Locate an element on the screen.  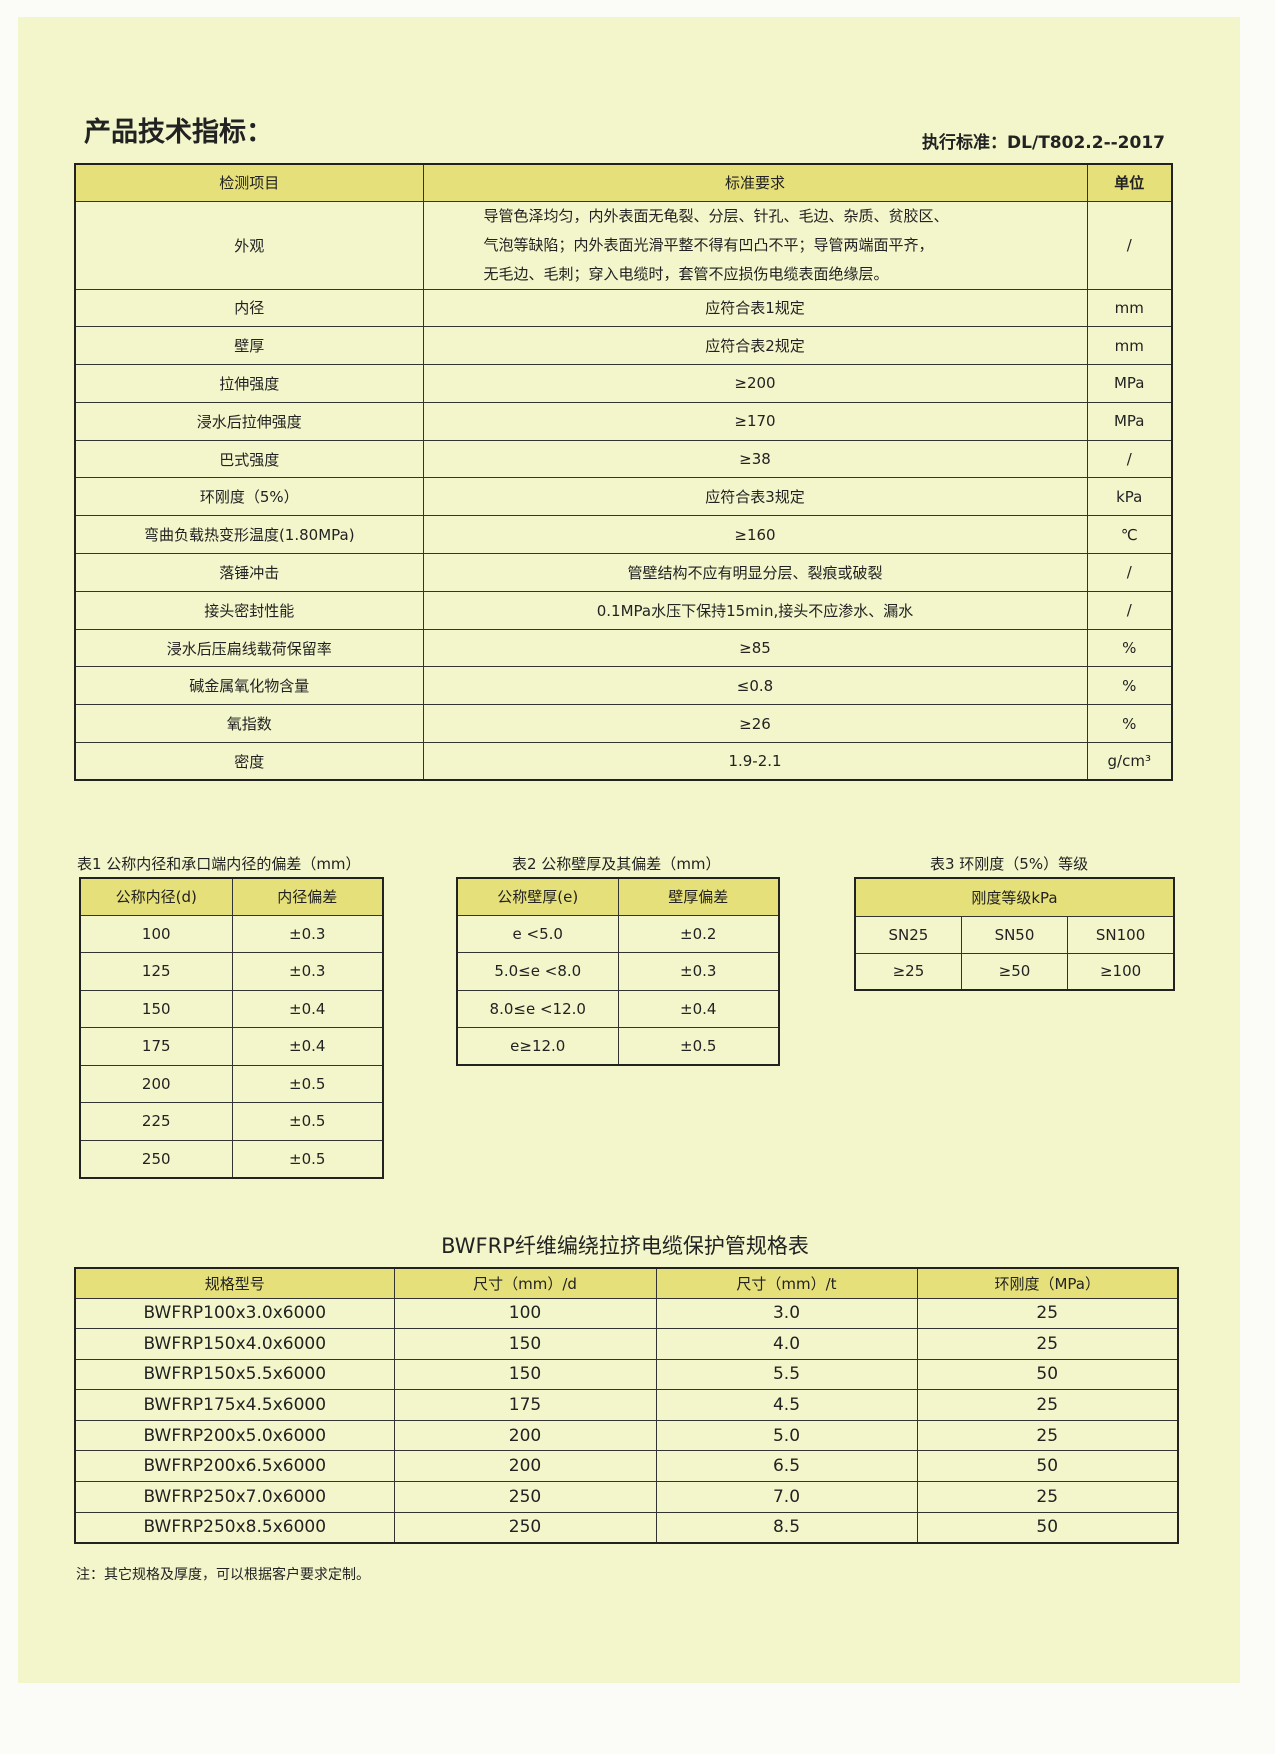
table-row: 环刚度（5%） 应符合表3规定 kPa is located at coordinates (623, 497).